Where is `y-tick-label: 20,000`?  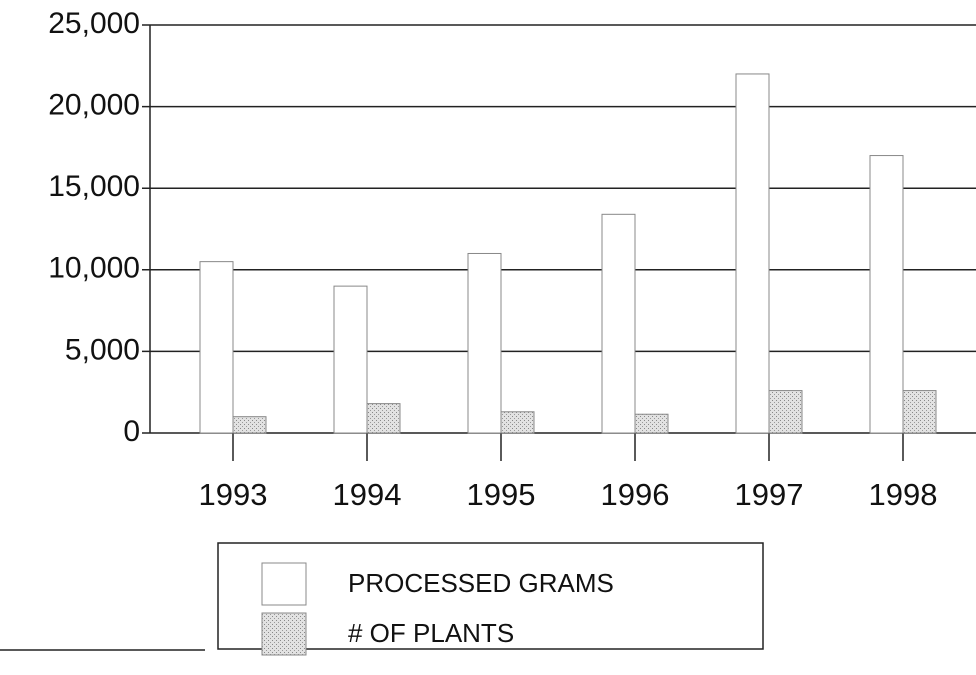
y-tick-label: 20,000 is located at coordinates (94, 105).